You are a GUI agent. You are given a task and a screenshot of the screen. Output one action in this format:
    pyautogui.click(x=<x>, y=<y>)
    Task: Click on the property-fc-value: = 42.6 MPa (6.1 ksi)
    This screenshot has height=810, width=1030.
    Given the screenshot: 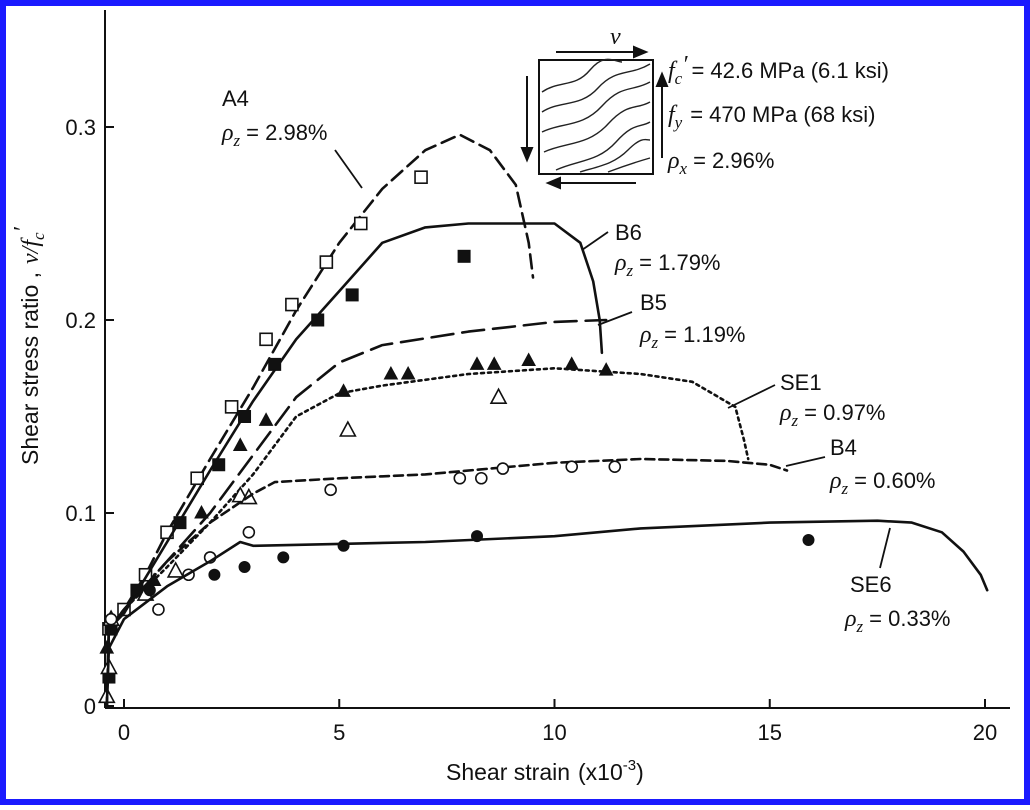 What is the action you would take?
    pyautogui.click(x=789, y=70)
    